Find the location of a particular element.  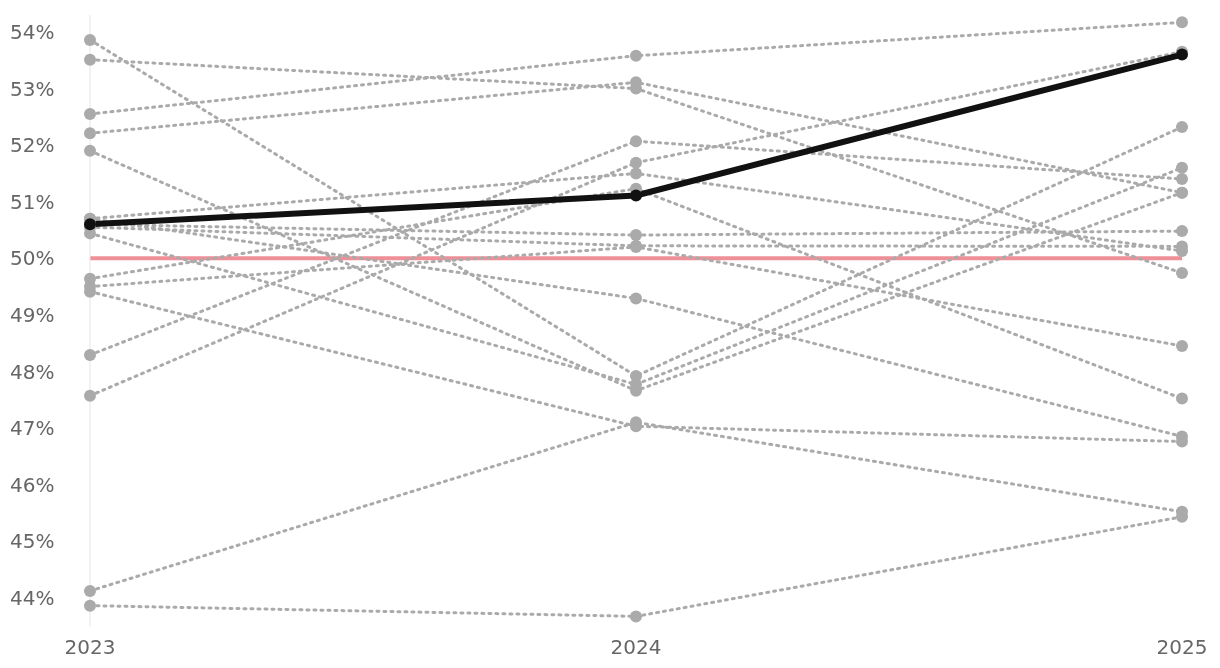

y-tick-label: 52% is located at coordinates (32, 145).